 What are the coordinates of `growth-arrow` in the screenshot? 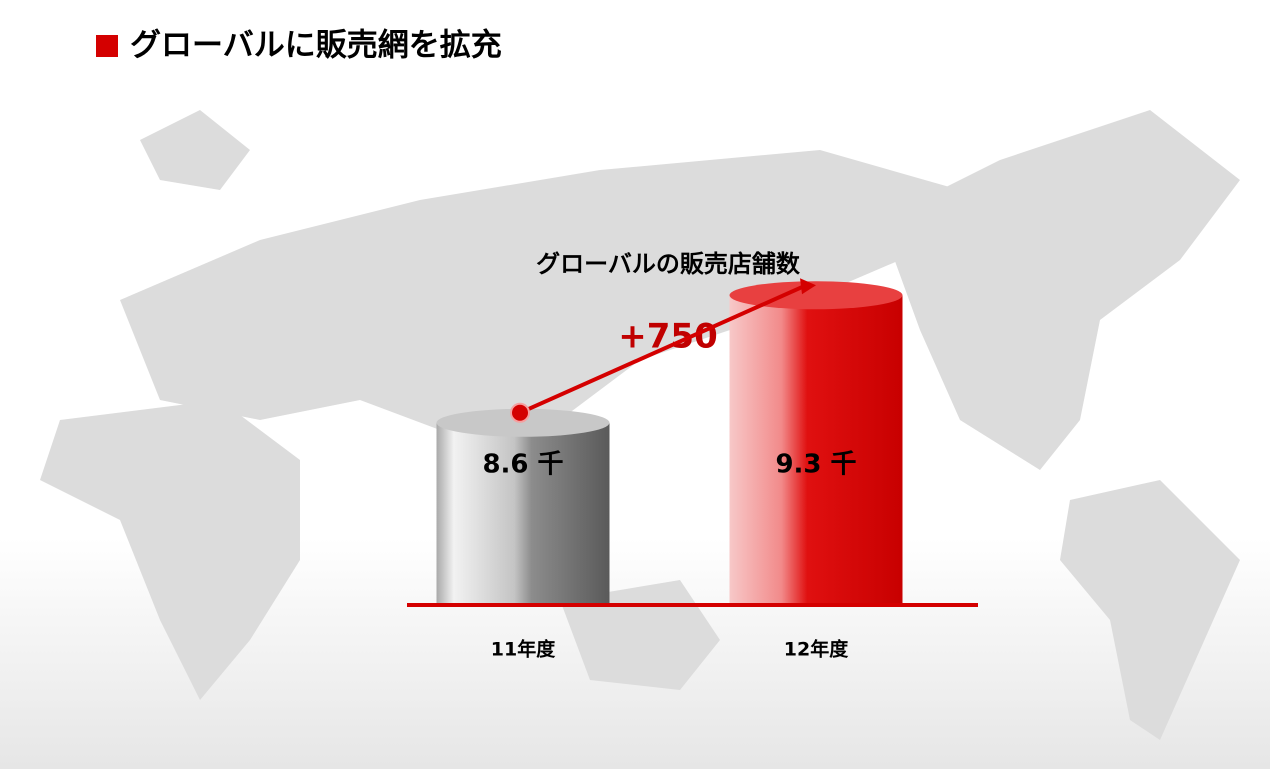 It's located at (662, 349).